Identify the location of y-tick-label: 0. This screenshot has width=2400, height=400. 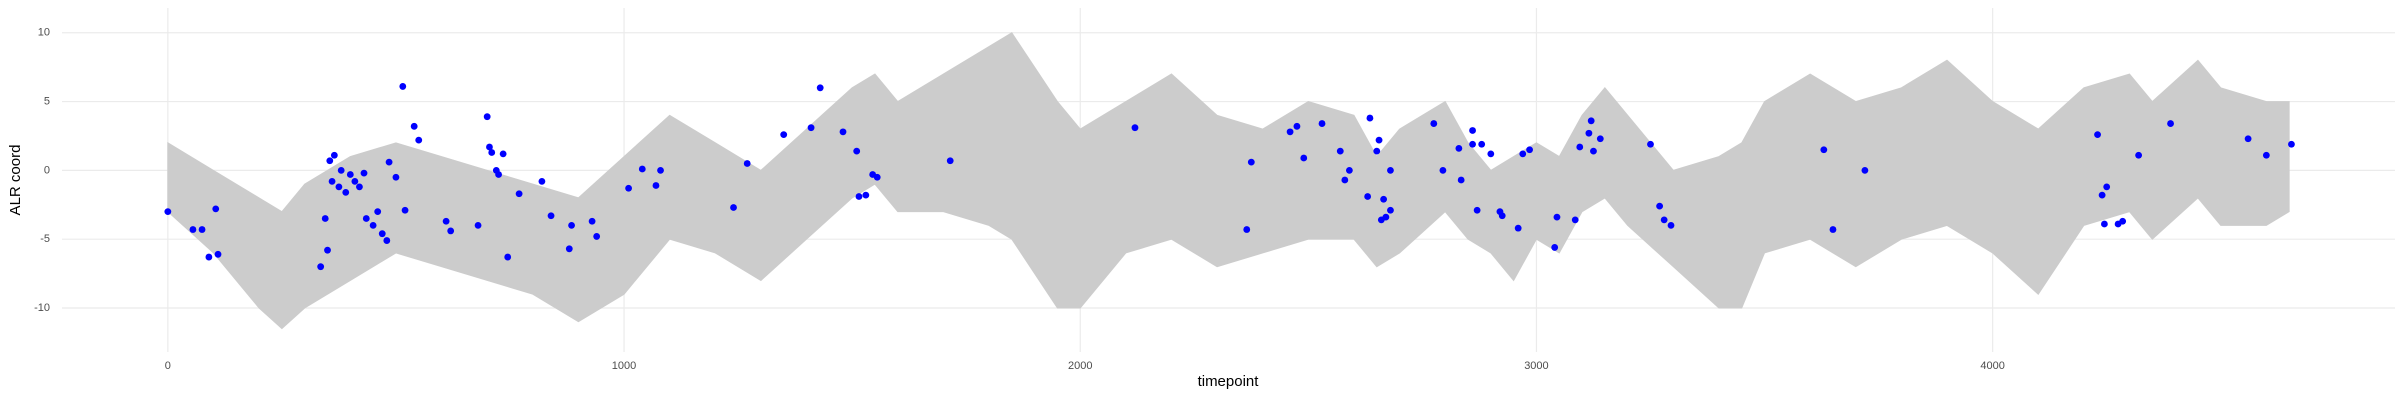
(47, 170).